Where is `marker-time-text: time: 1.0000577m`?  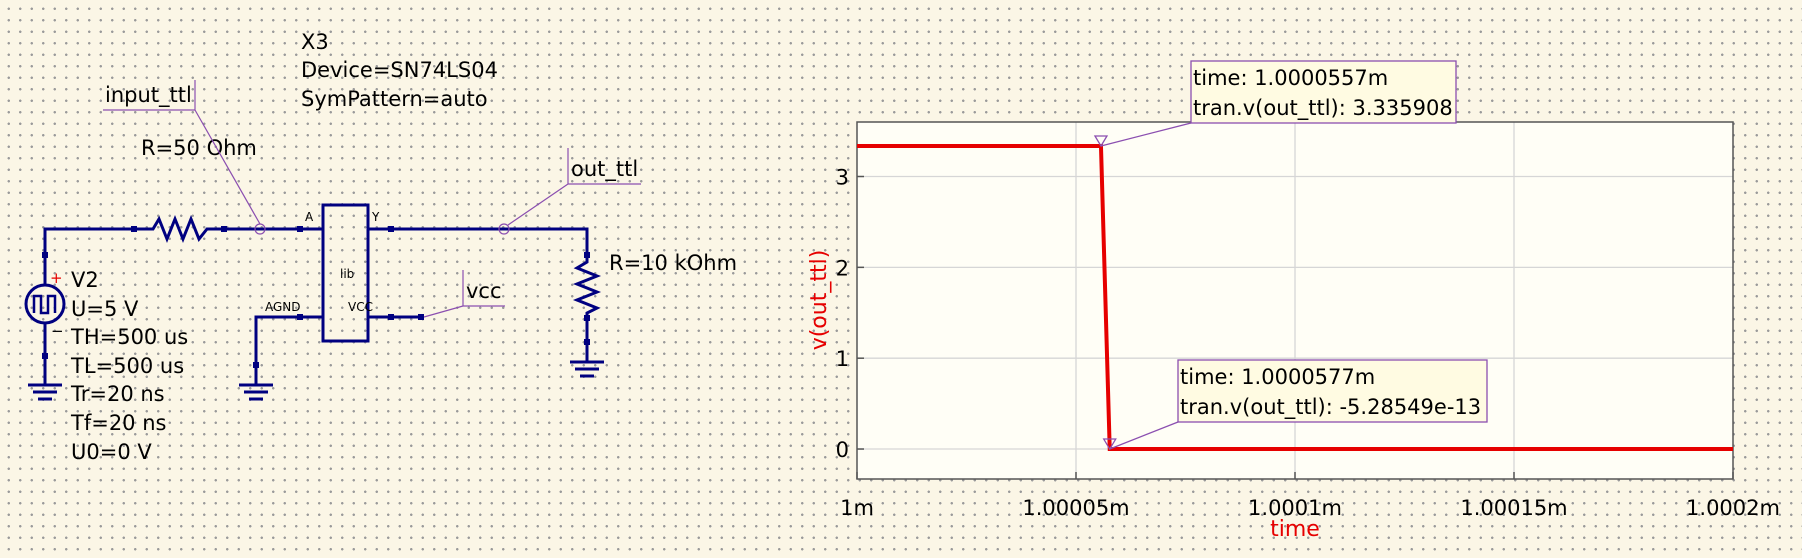
marker-time-text: time: 1.0000577m is located at coordinates (1277, 377).